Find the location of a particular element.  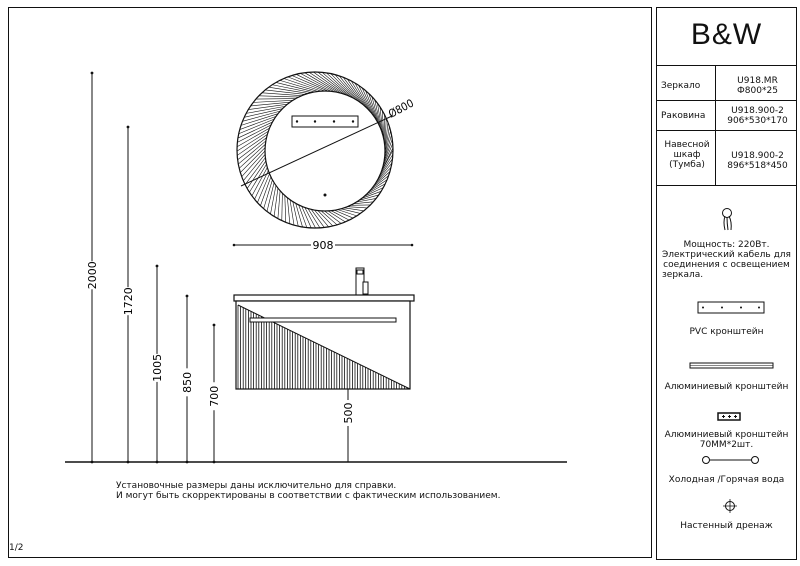

height-dimension: 2000 is located at coordinates (92, 267).